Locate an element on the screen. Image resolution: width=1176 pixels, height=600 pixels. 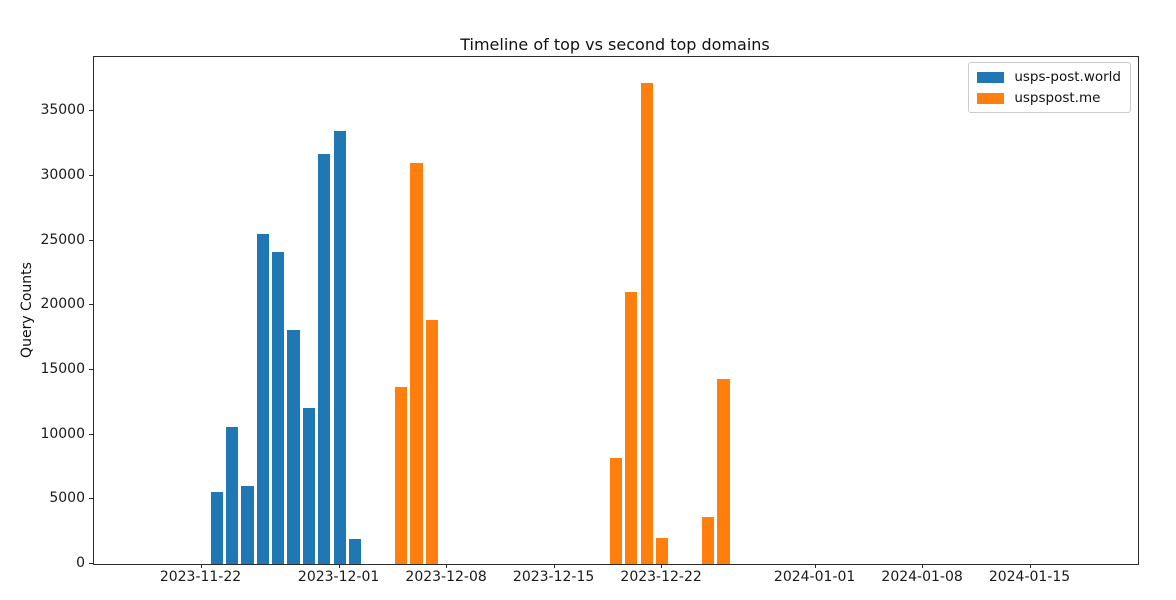
bar-usps-post.world-2023-11-30 is located at coordinates (324, 359).